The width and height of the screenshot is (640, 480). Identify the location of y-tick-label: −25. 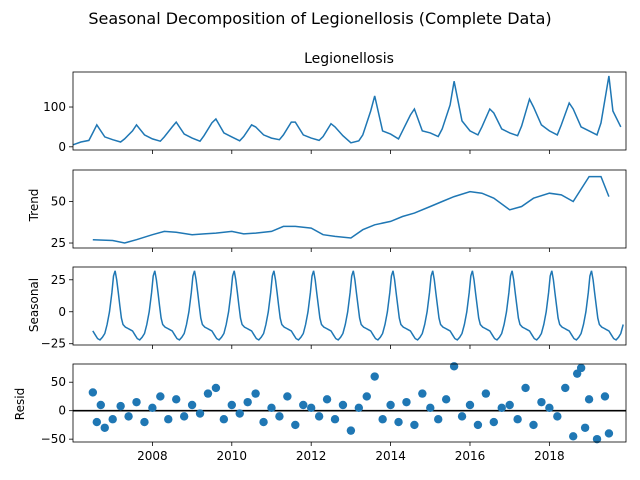
(53, 344).